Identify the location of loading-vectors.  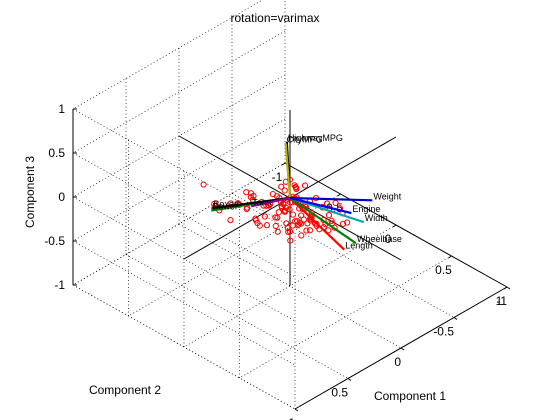
(292, 196).